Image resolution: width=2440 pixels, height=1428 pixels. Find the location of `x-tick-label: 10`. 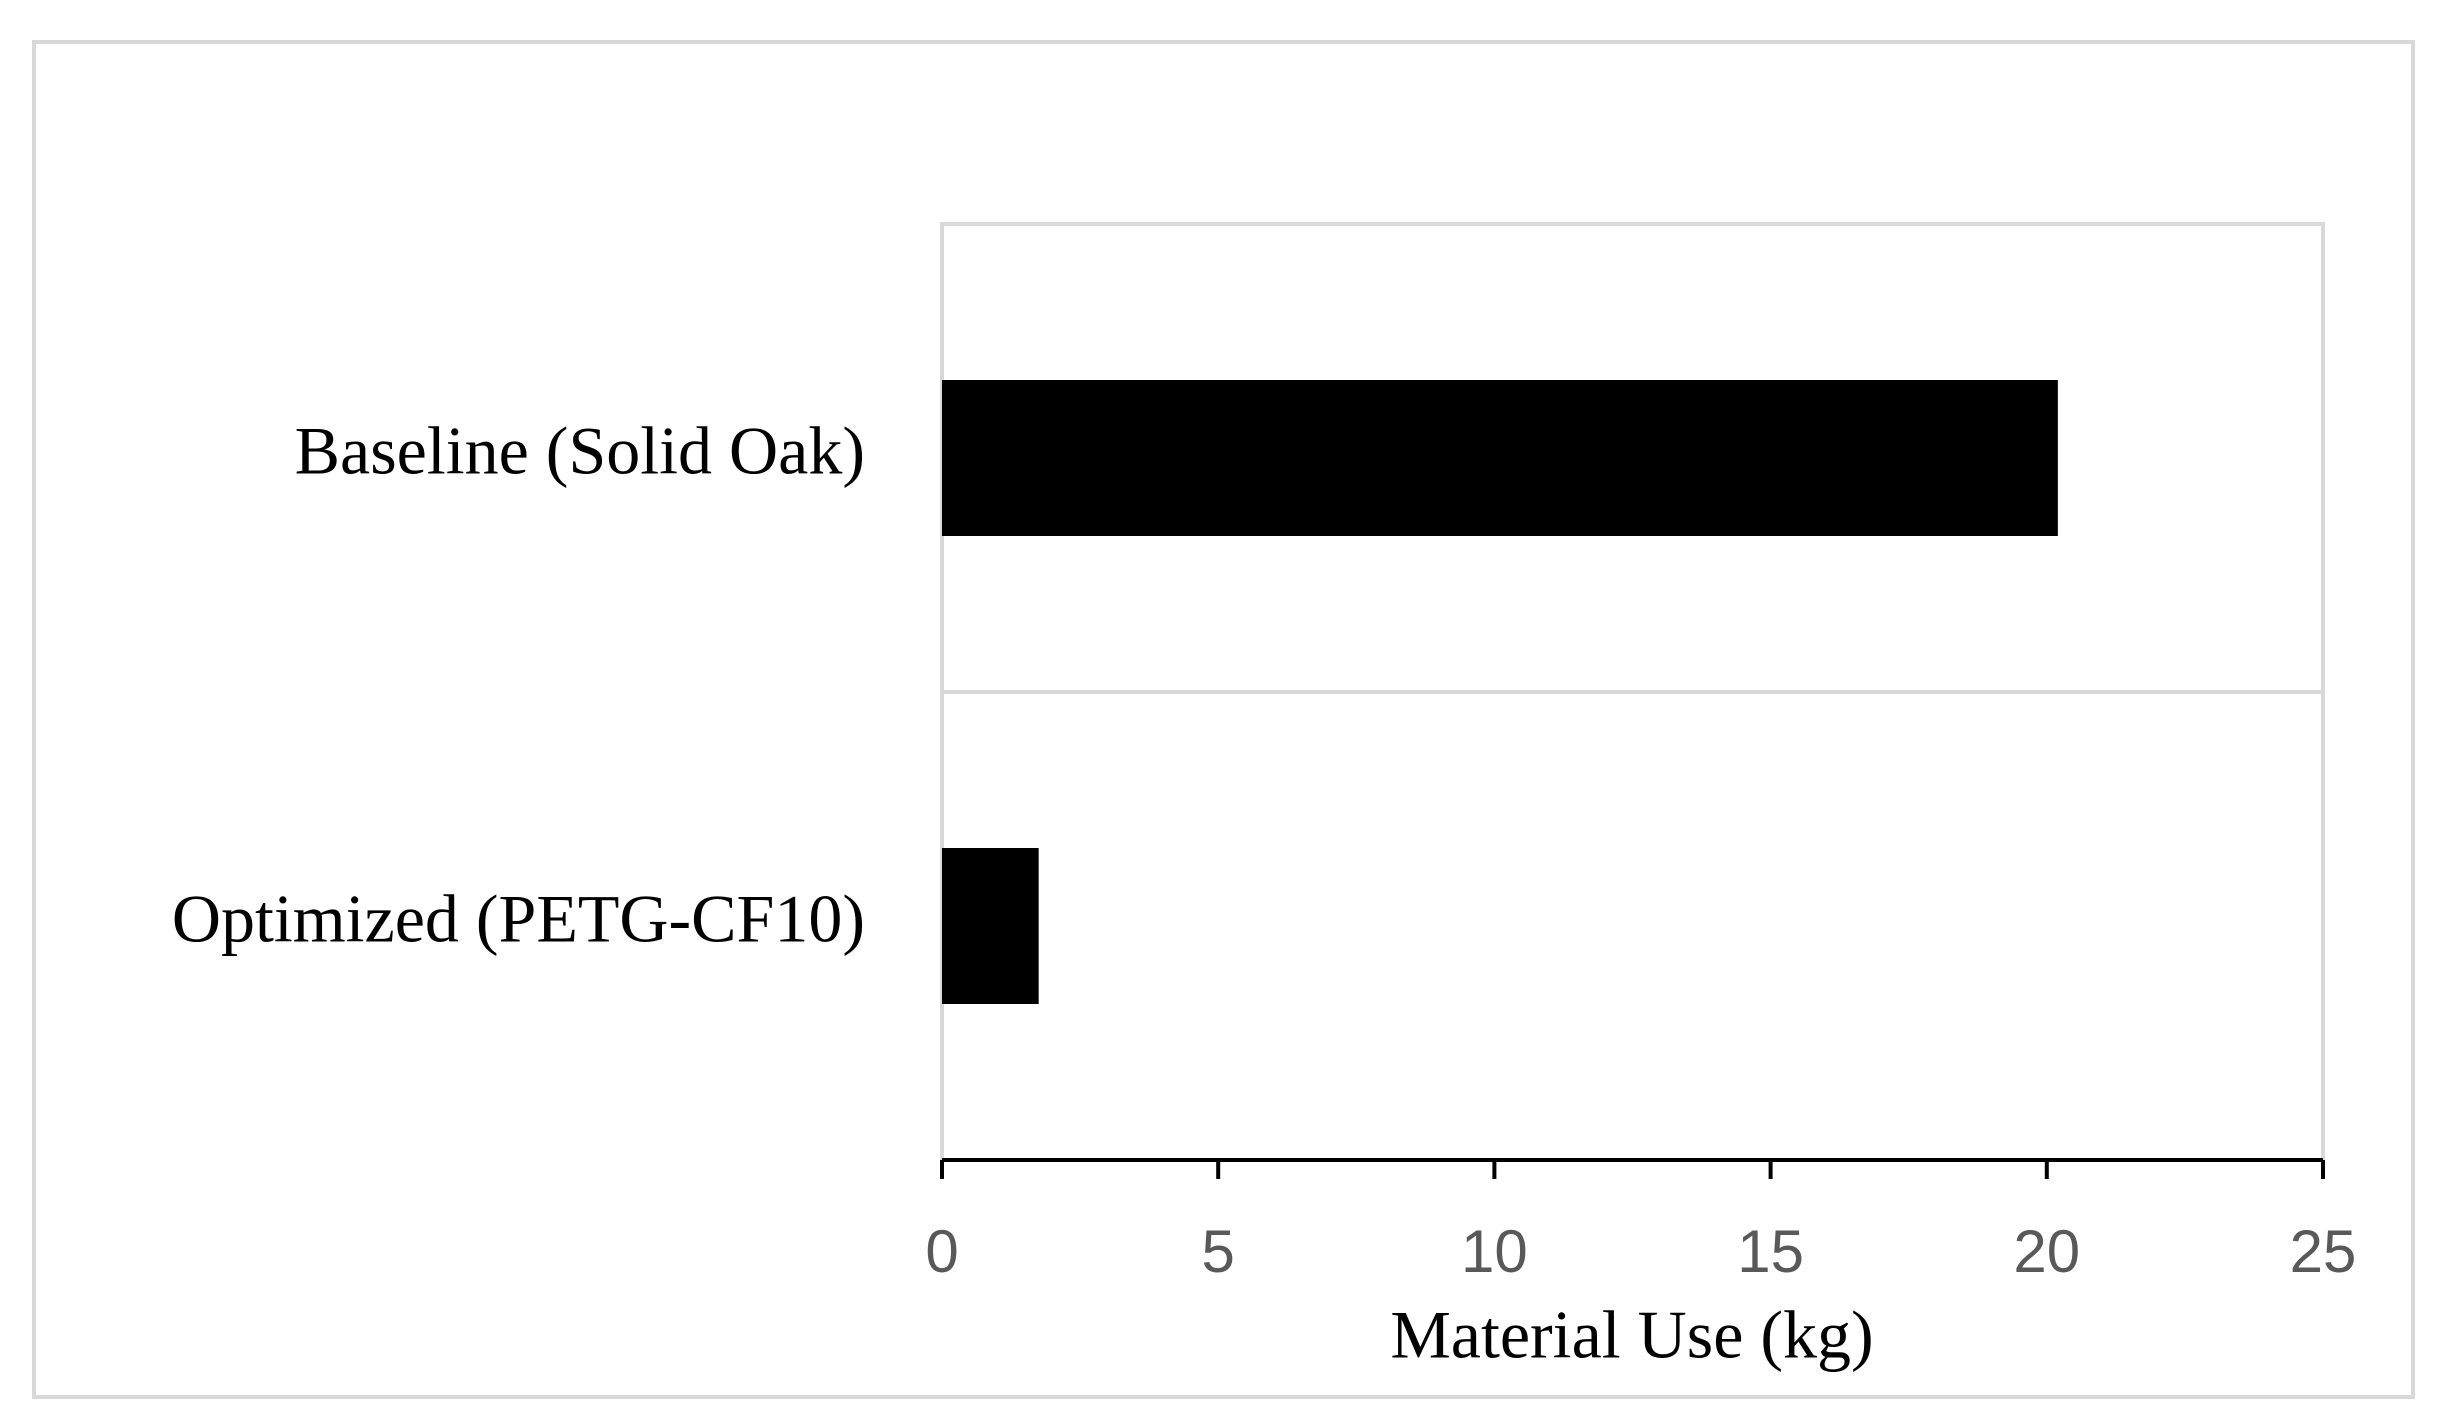

x-tick-label: 10 is located at coordinates (1494, 1251).